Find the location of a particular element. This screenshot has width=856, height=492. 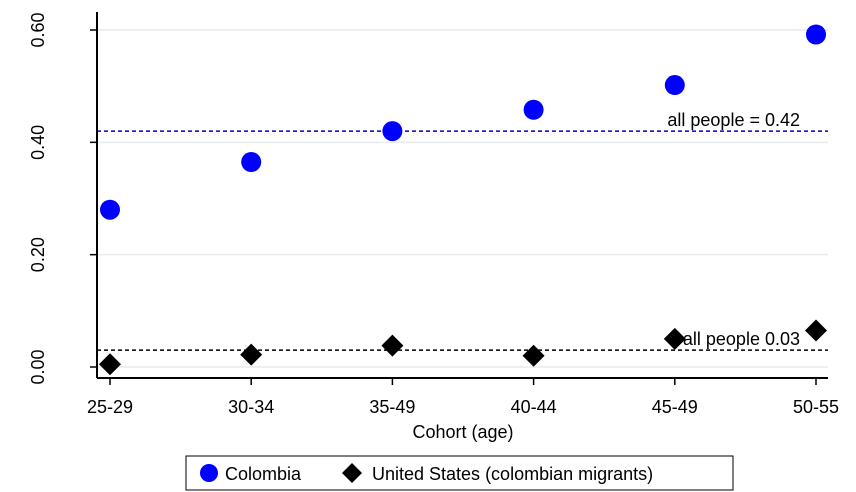

x-tick-label-4: 45-49 is located at coordinates (675, 407).